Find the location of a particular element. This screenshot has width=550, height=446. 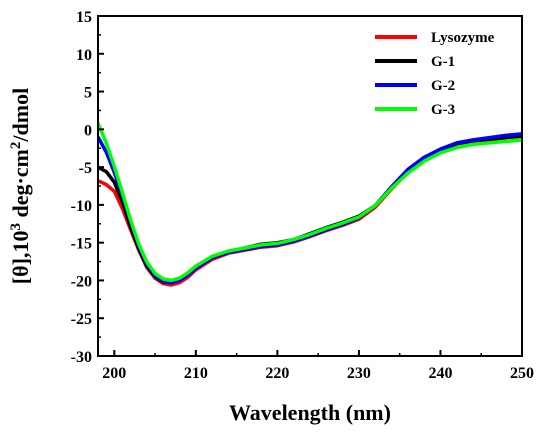

y-tick-label: 0 is located at coordinates (88, 130).